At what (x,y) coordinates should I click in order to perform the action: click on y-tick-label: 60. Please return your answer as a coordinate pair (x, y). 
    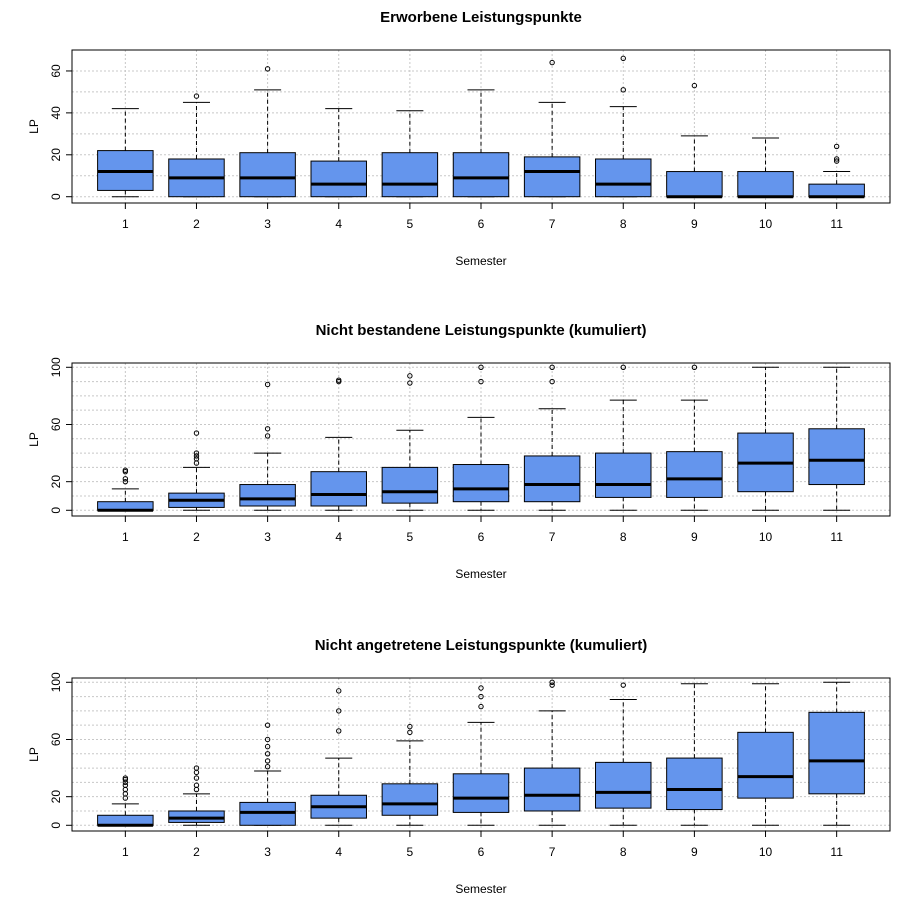
    Looking at the image, I should click on (56, 71).